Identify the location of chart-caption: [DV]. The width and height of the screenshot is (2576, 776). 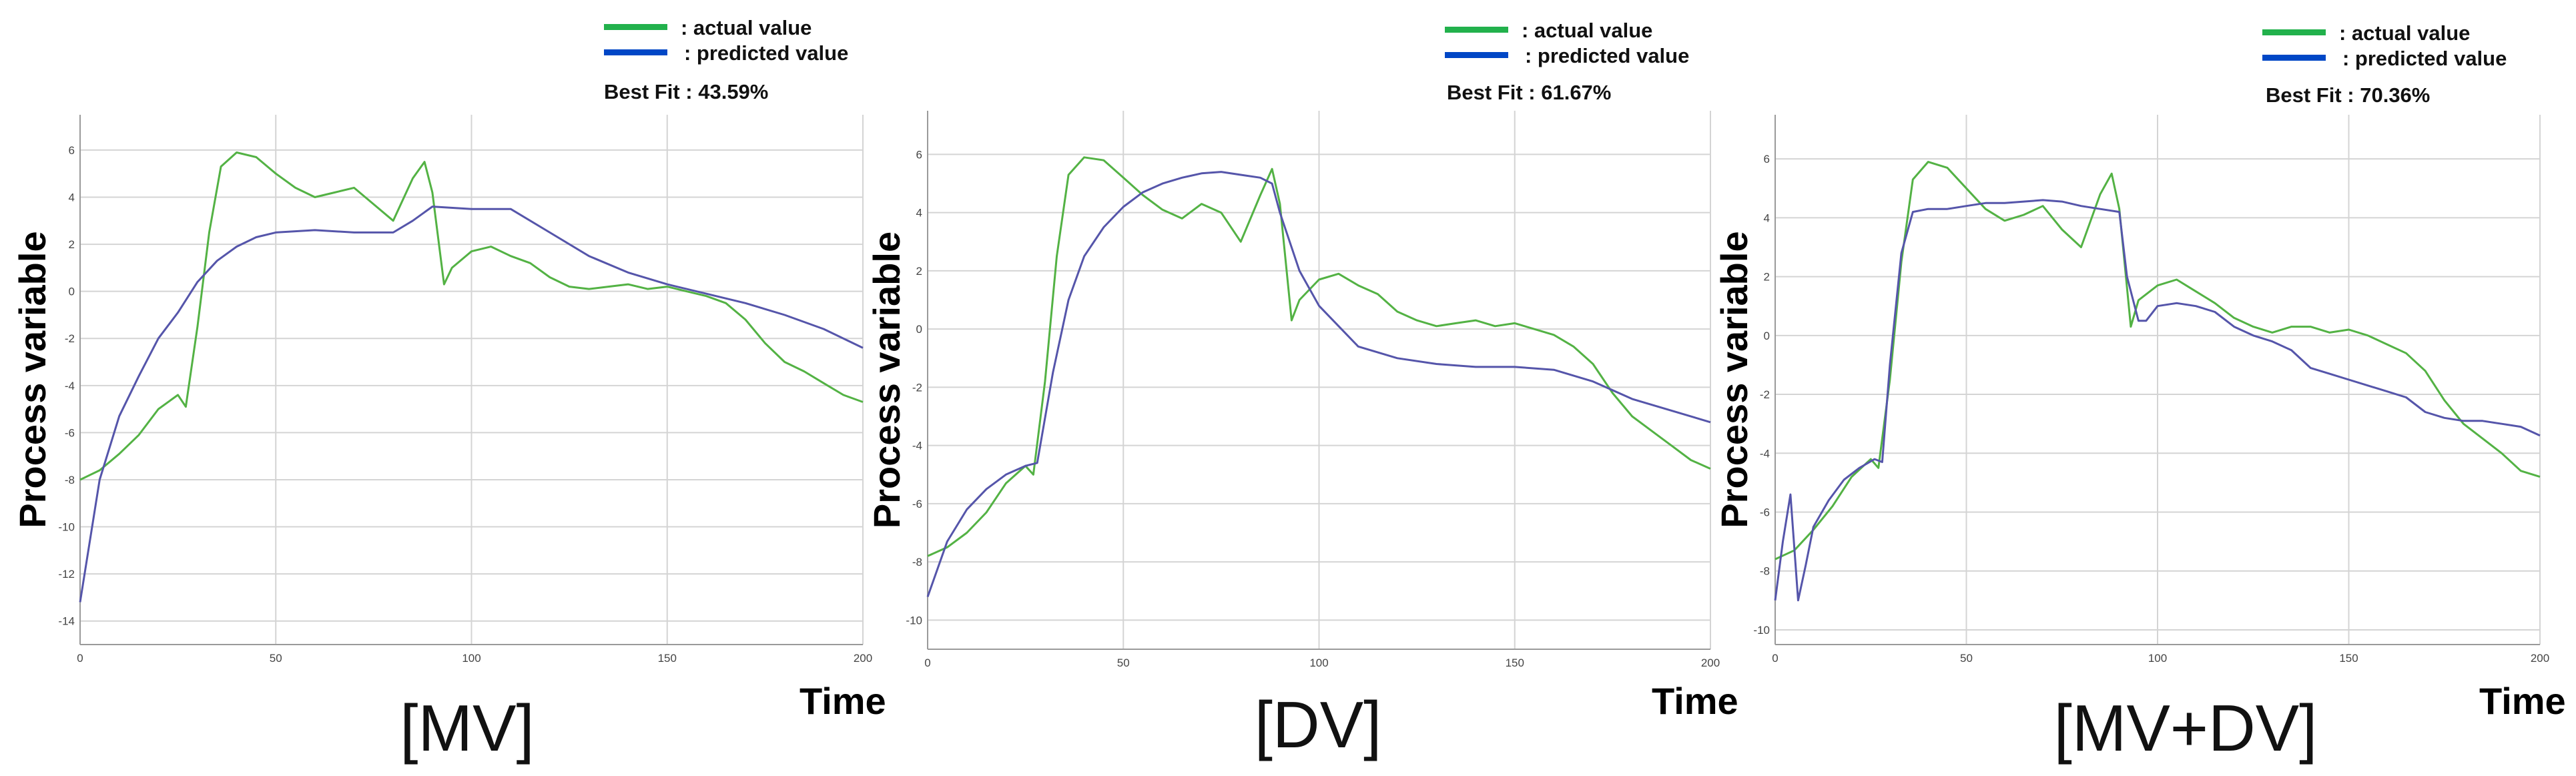
(1318, 725).